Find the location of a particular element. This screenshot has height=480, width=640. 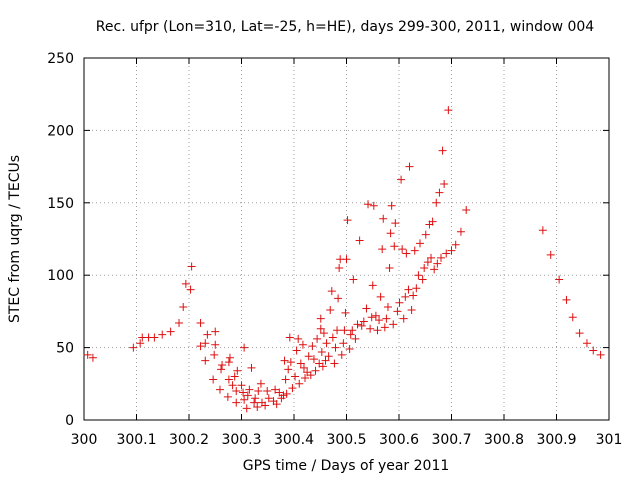

x-tick-label: 300.9 is located at coordinates (556, 440).